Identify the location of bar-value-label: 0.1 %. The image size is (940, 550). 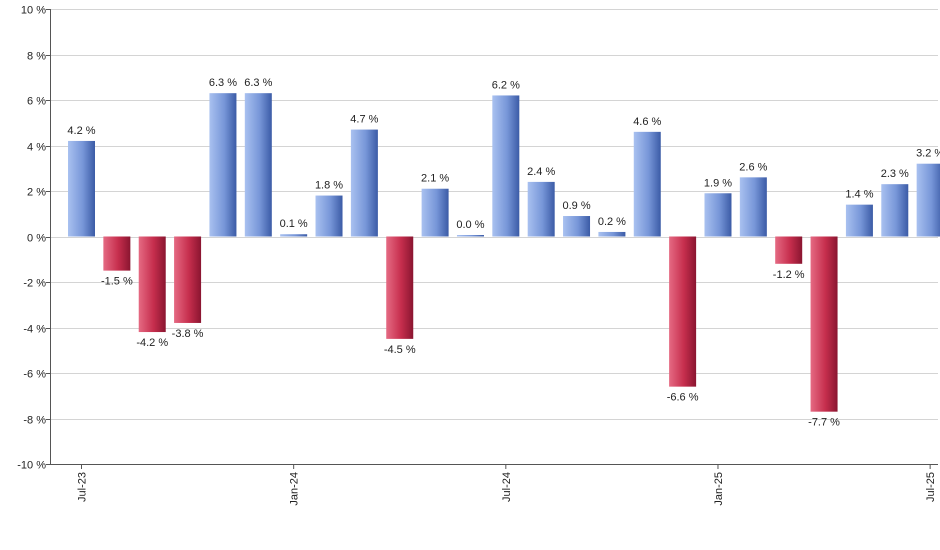
(294, 224).